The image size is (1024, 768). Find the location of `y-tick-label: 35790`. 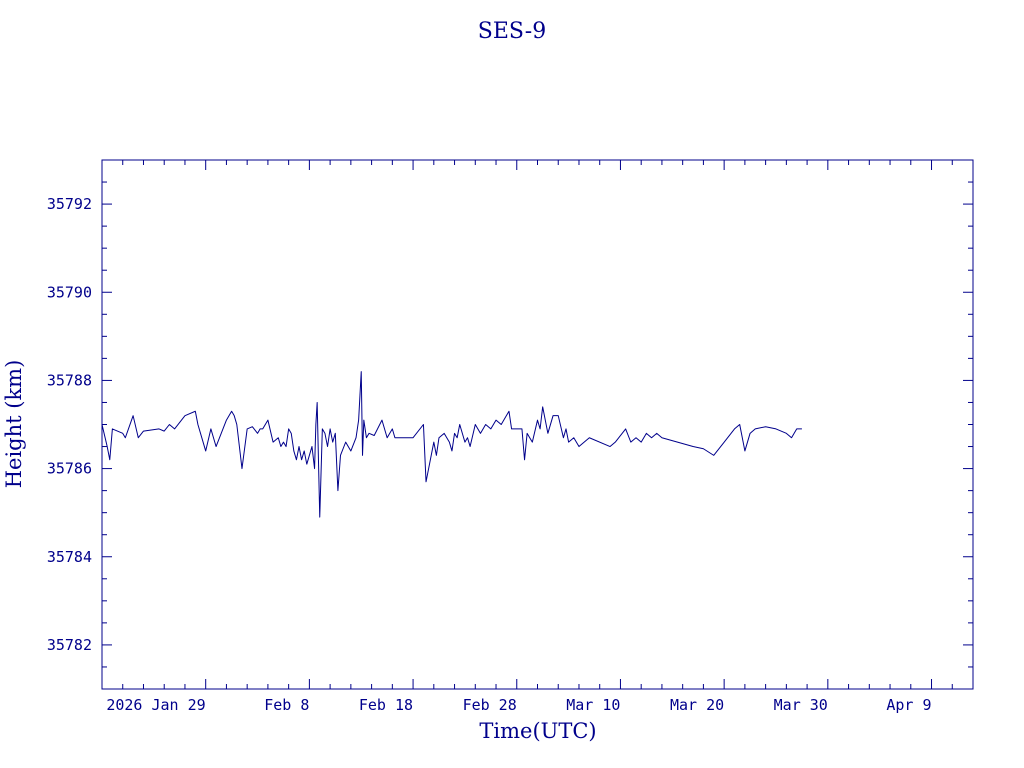

y-tick-label: 35790 is located at coordinates (69, 292).